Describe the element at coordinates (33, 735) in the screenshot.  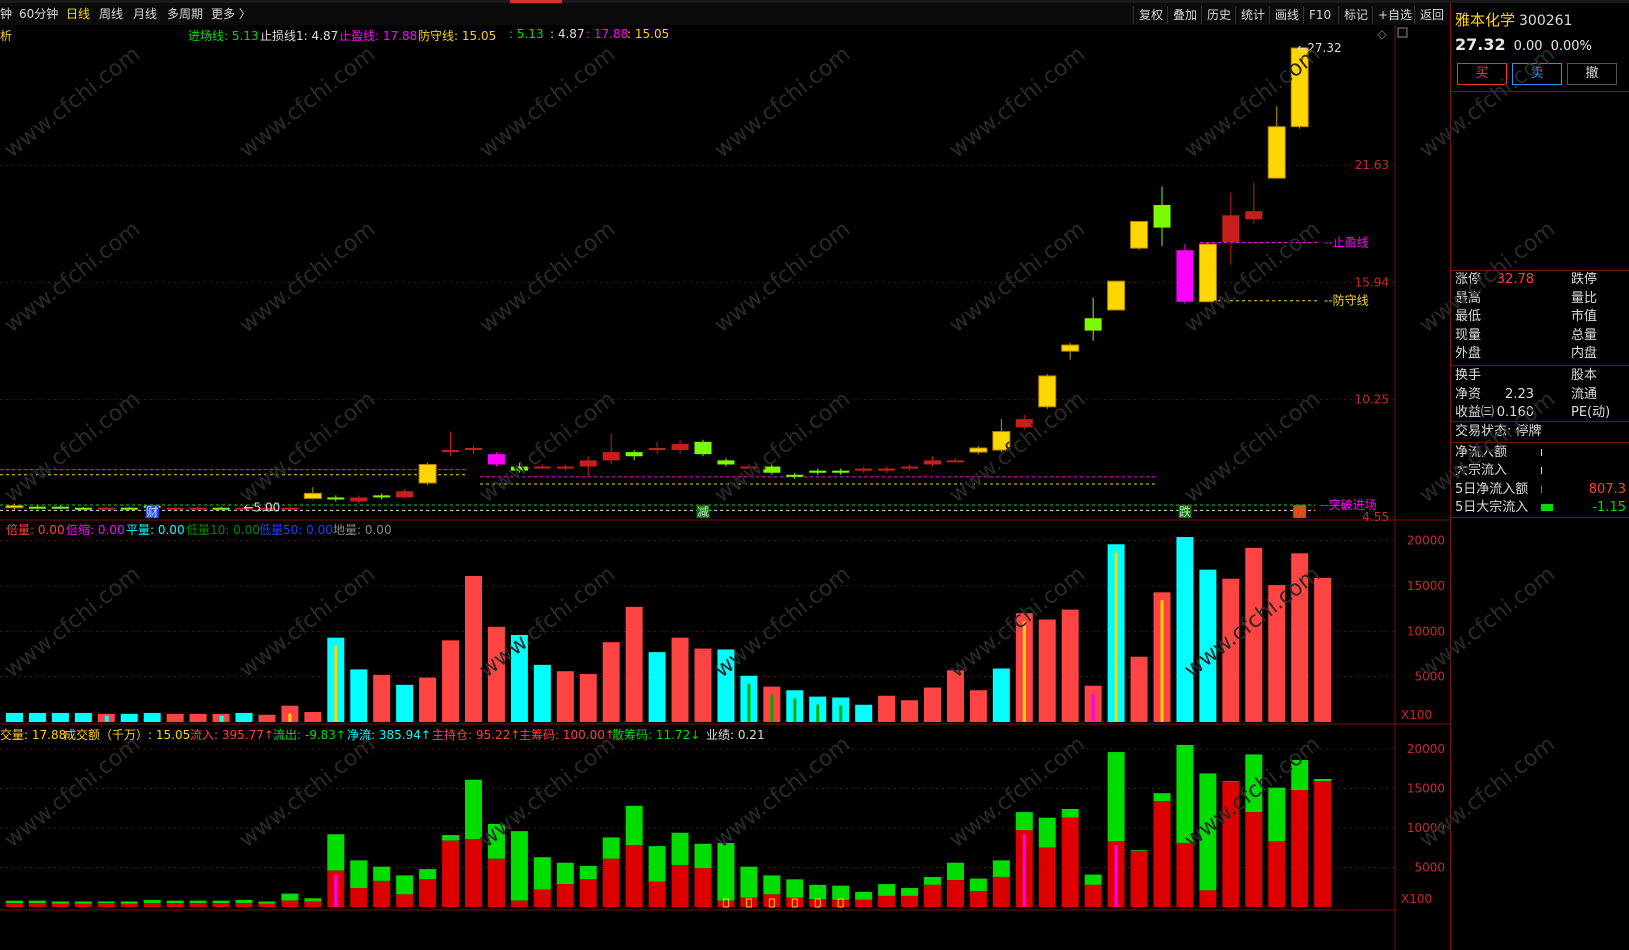
I see `turnover-value: 交量: 17.88` at that location.